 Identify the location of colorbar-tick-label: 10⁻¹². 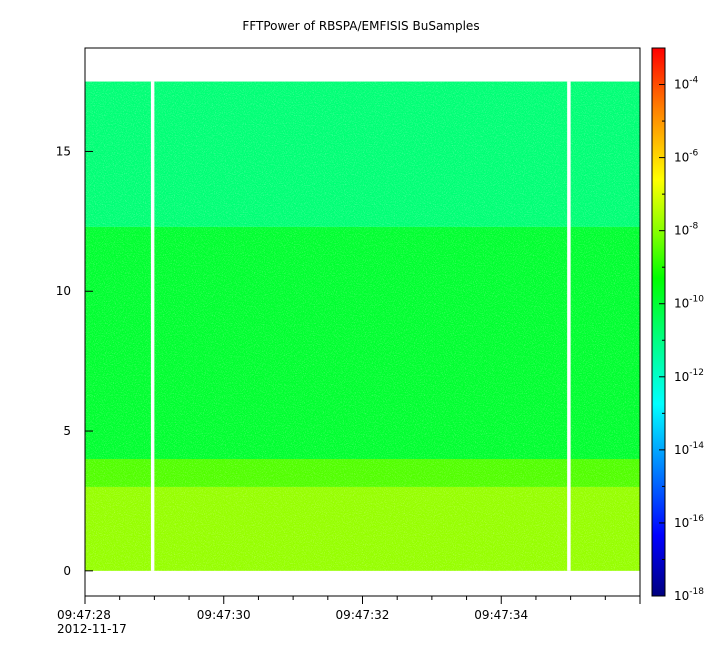
(689, 376).